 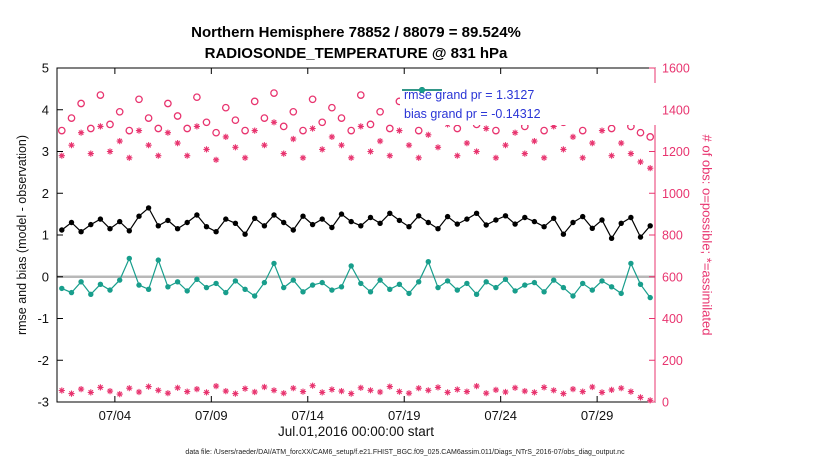 What do you see at coordinates (356, 278) in the screenshot?
I see `bias-series` at bounding box center [356, 278].